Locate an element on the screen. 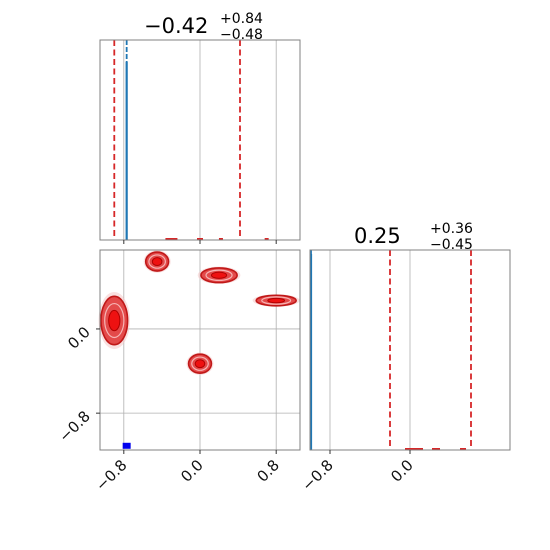 This screenshot has width=550, height=550. y-tick-label: 0.0 is located at coordinates (79, 338).